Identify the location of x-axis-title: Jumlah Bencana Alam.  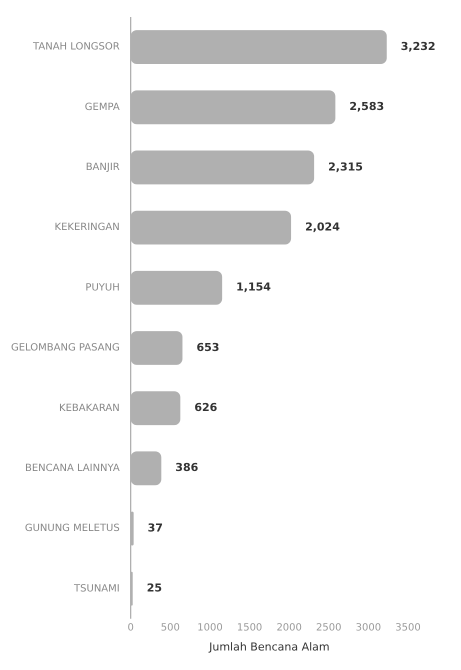
(269, 647).